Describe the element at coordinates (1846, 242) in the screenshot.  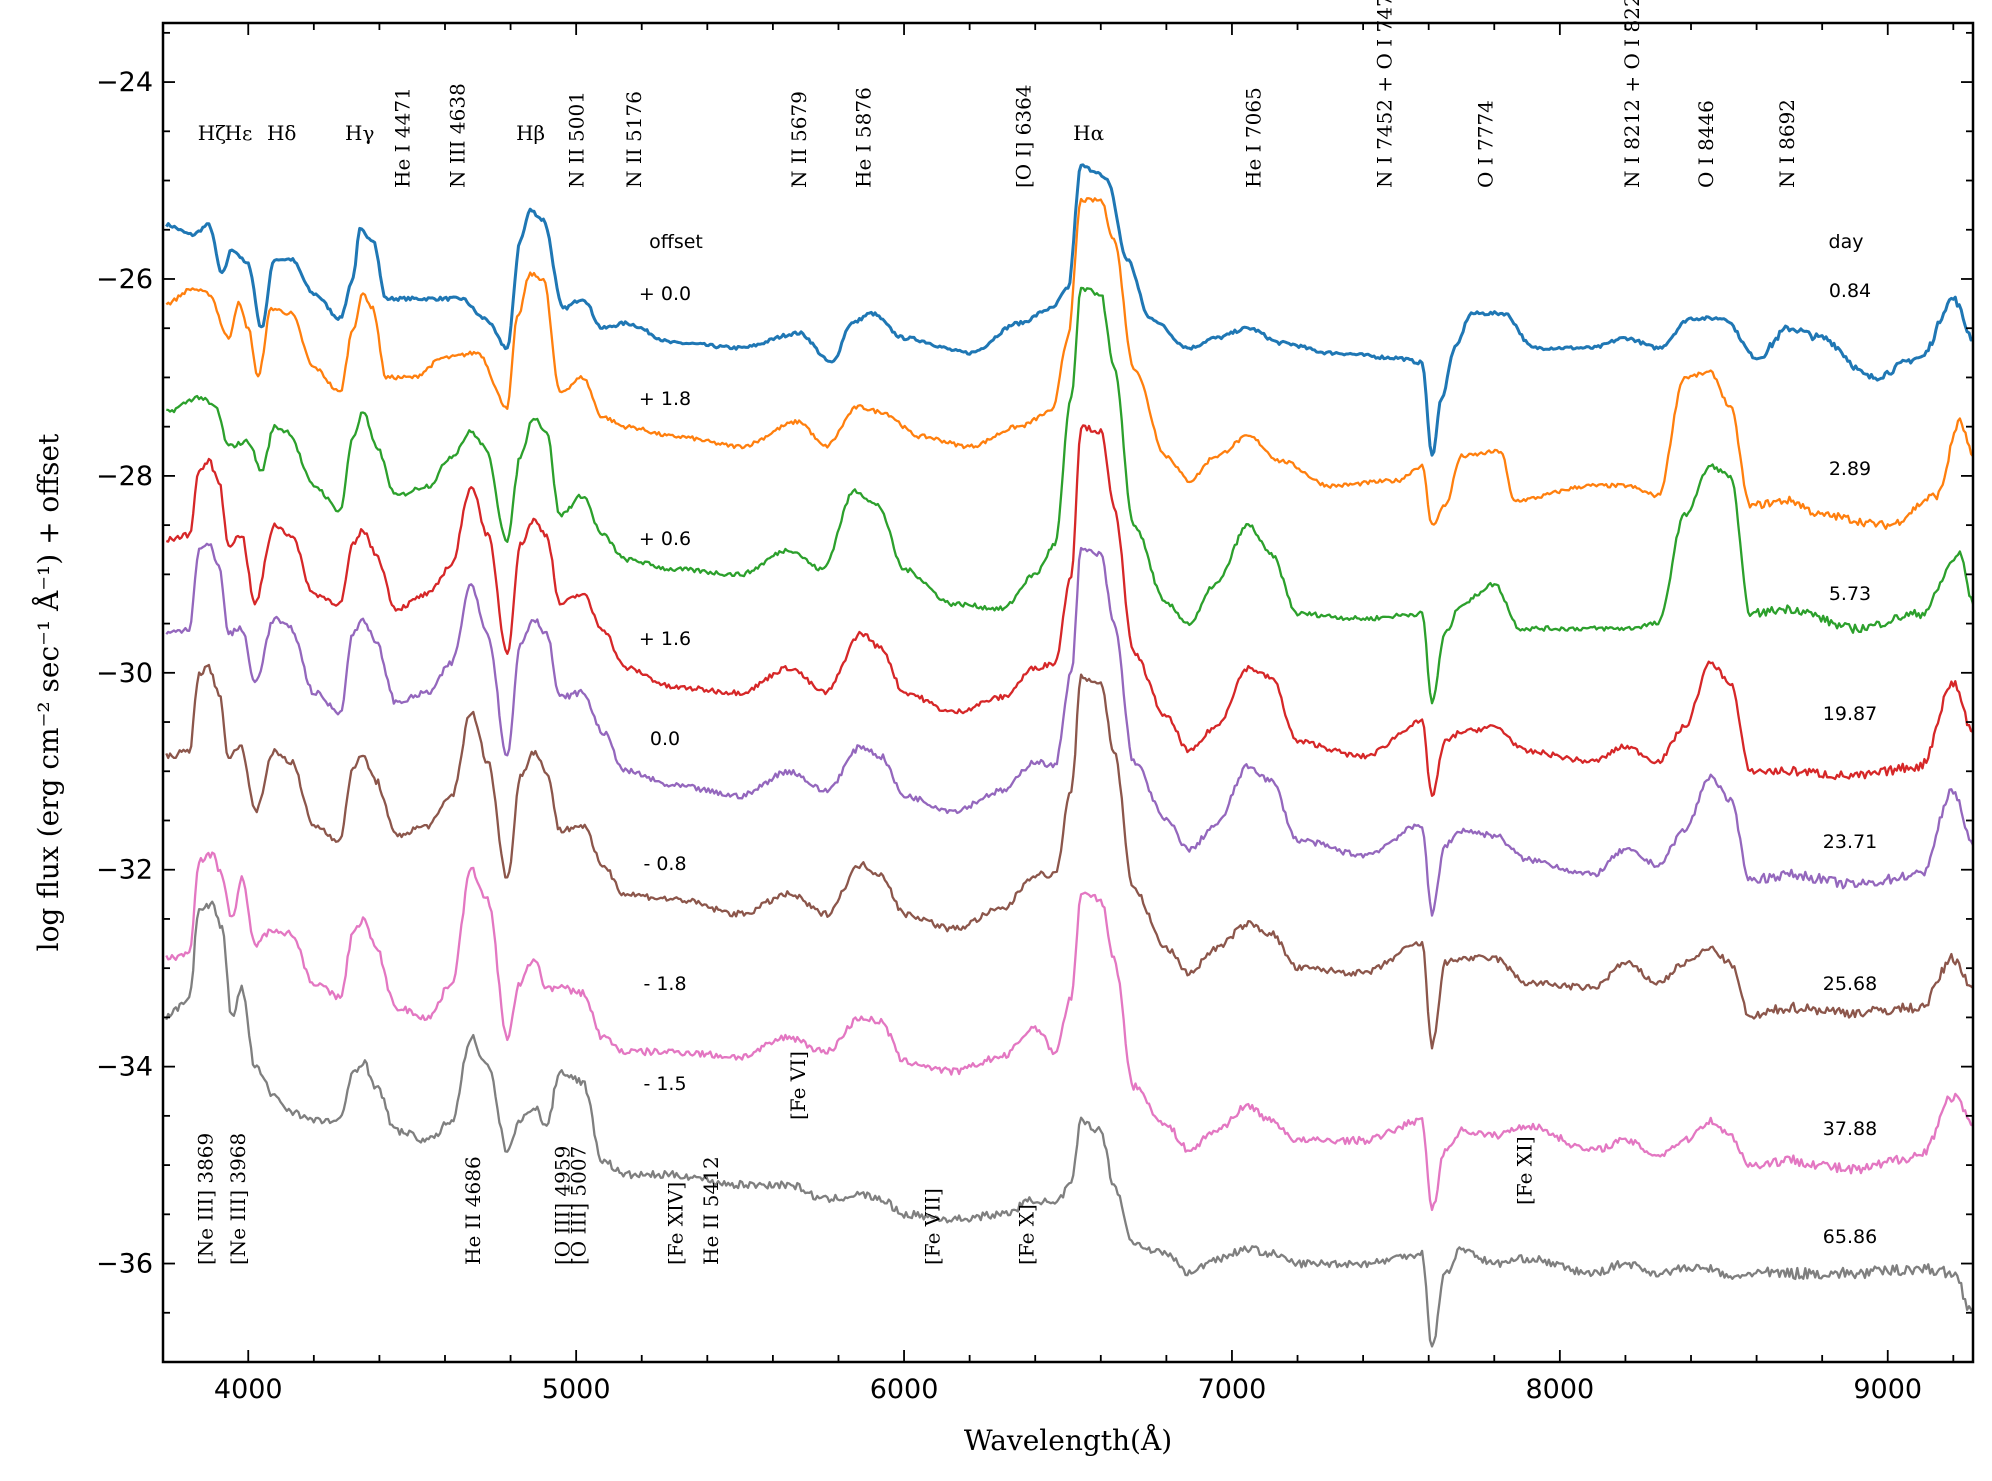
I see `day-header: day` at that location.